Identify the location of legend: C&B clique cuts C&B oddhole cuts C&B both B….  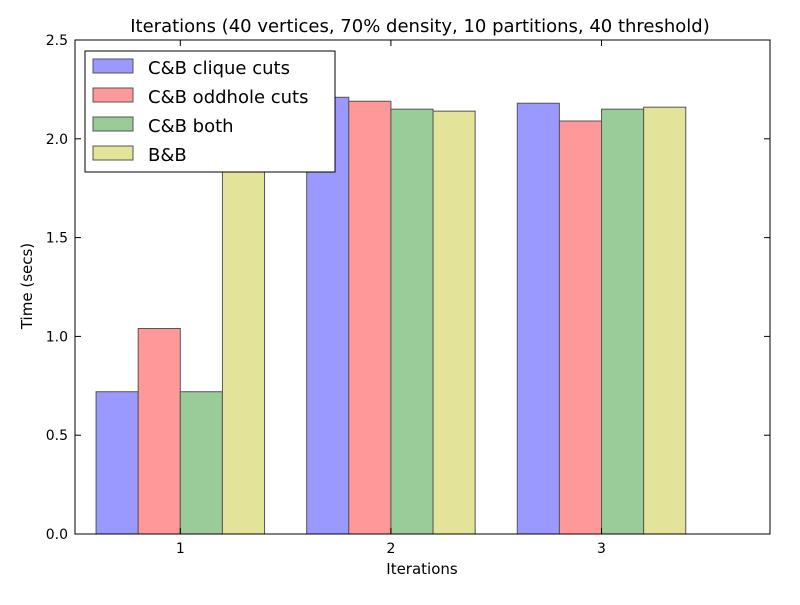
(210, 111).